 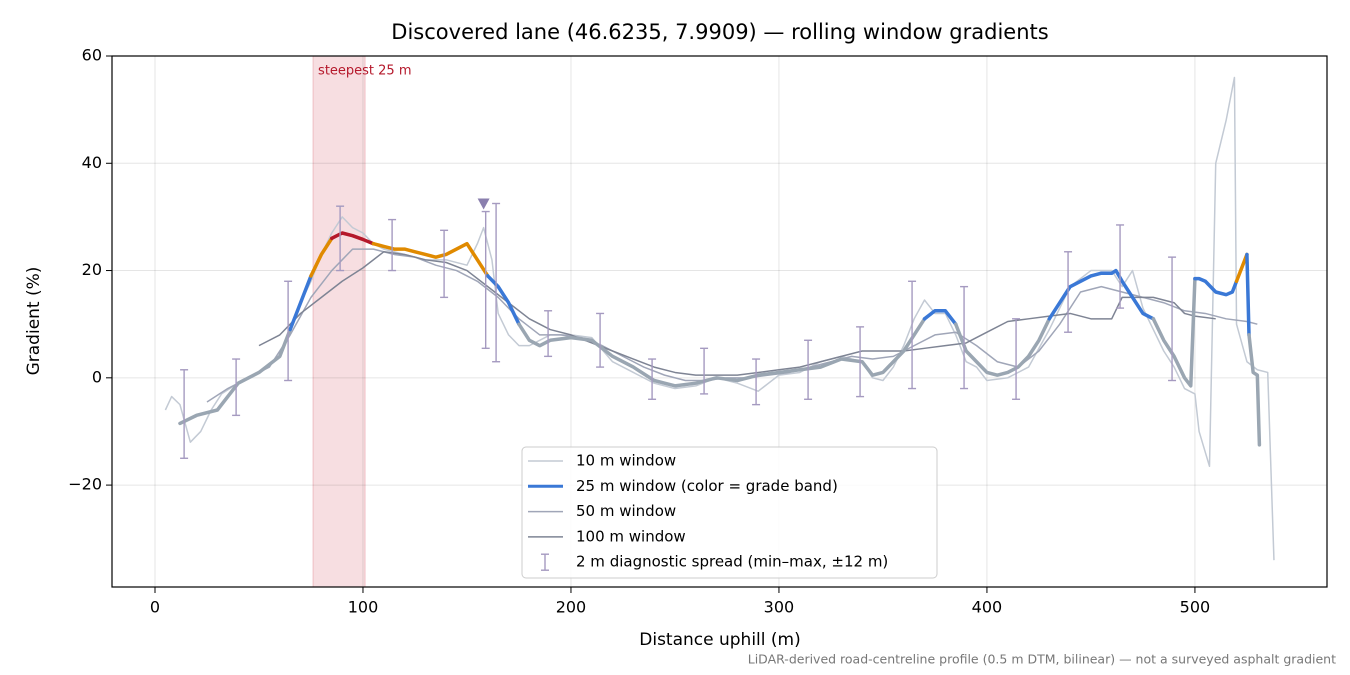 What do you see at coordinates (719, 640) in the screenshot?
I see `x-axis-label: Distance uphill (m)` at bounding box center [719, 640].